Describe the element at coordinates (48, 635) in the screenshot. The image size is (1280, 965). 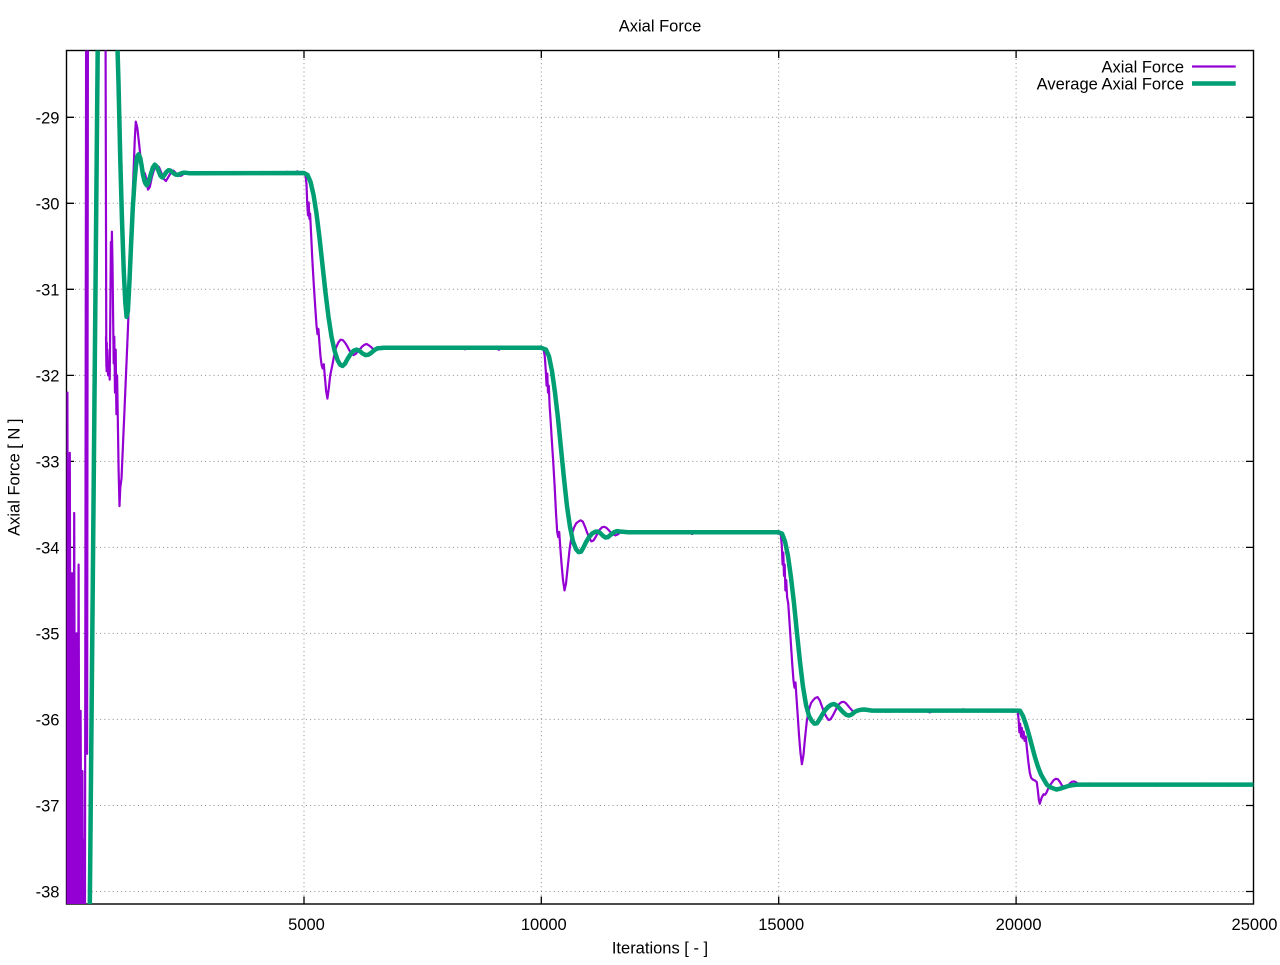
I see `svg-text: -35` at that location.